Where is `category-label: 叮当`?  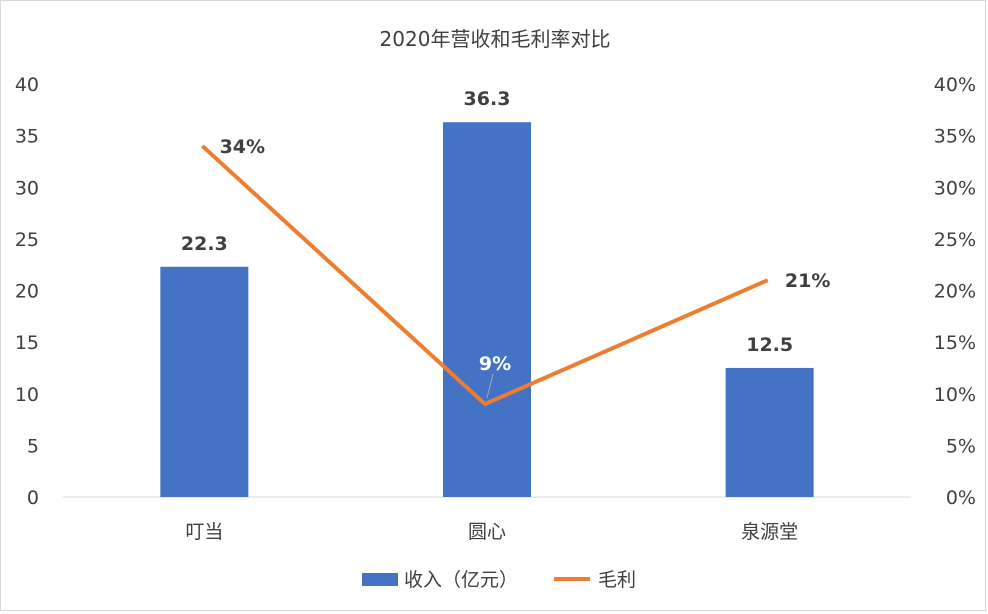
category-label: 叮当 is located at coordinates (204, 532).